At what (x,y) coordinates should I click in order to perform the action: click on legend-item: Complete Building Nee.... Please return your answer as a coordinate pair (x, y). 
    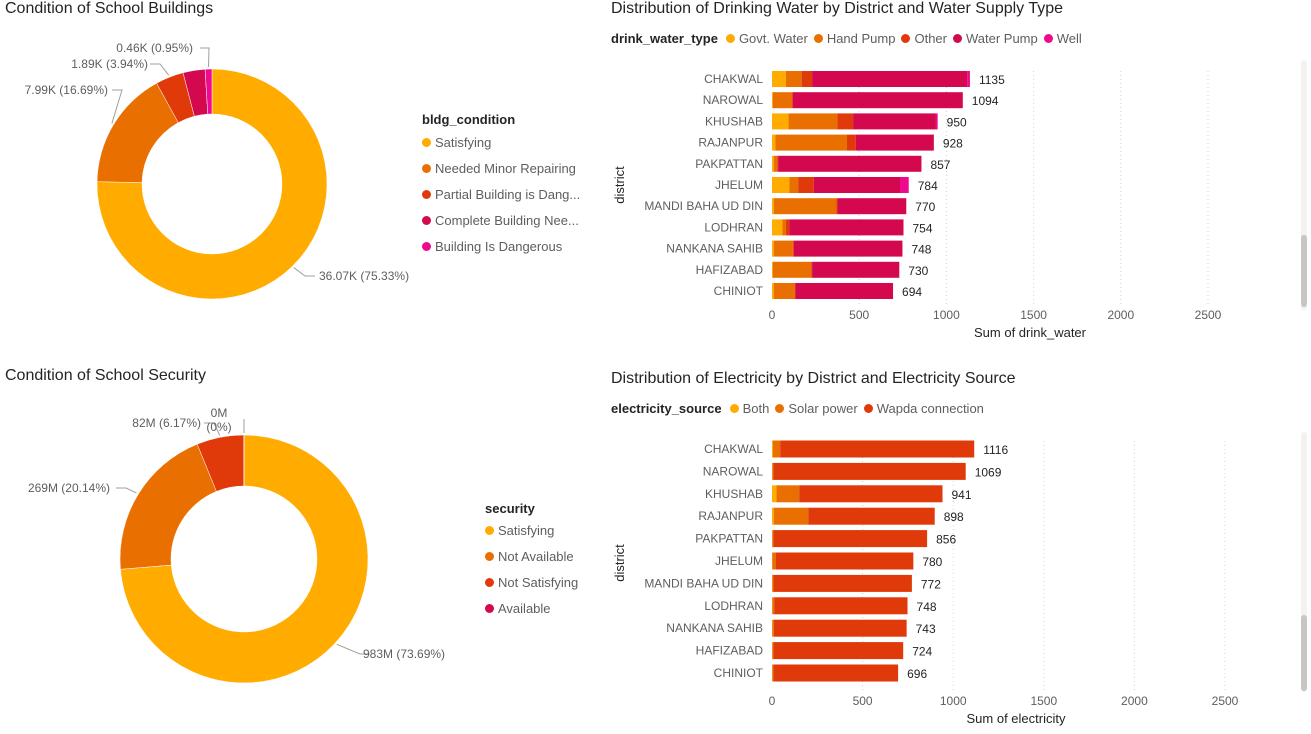
    Looking at the image, I should click on (500, 220).